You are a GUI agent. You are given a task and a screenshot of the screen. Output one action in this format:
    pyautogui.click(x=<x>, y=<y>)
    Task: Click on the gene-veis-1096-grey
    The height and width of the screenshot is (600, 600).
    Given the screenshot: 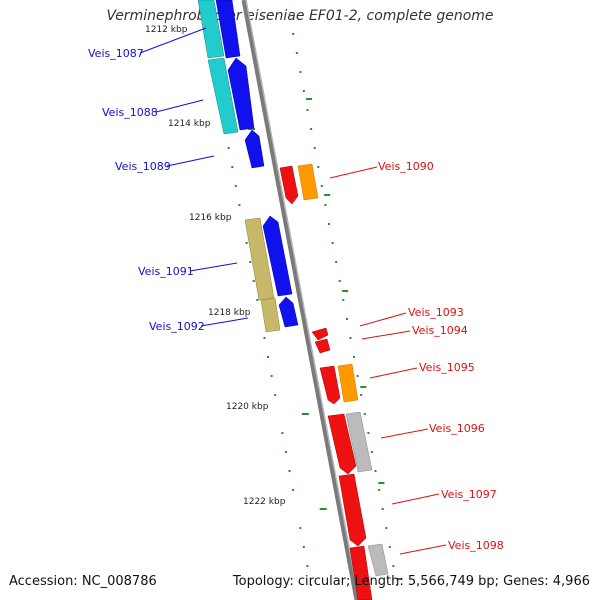 What is the action you would take?
    pyautogui.click(x=359, y=442)
    